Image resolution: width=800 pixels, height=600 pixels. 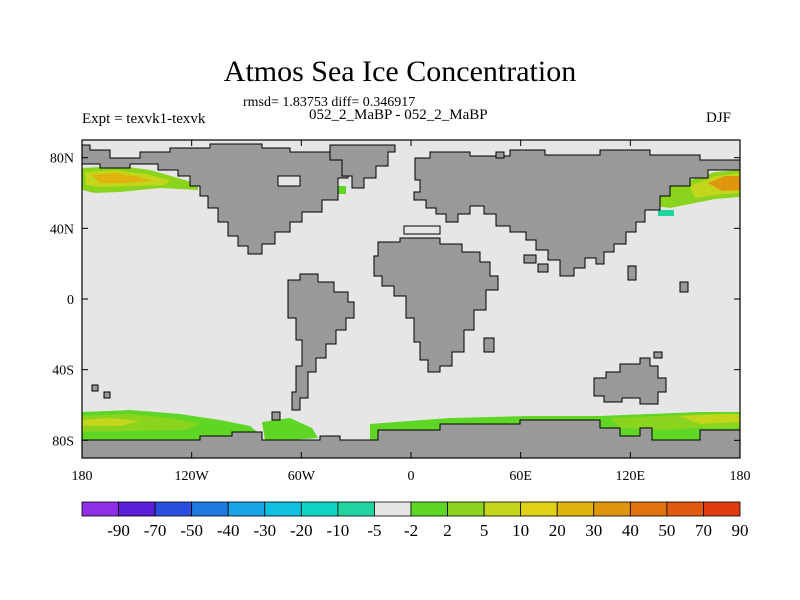 I want to click on colorbar-label: 40, so click(x=630, y=530).